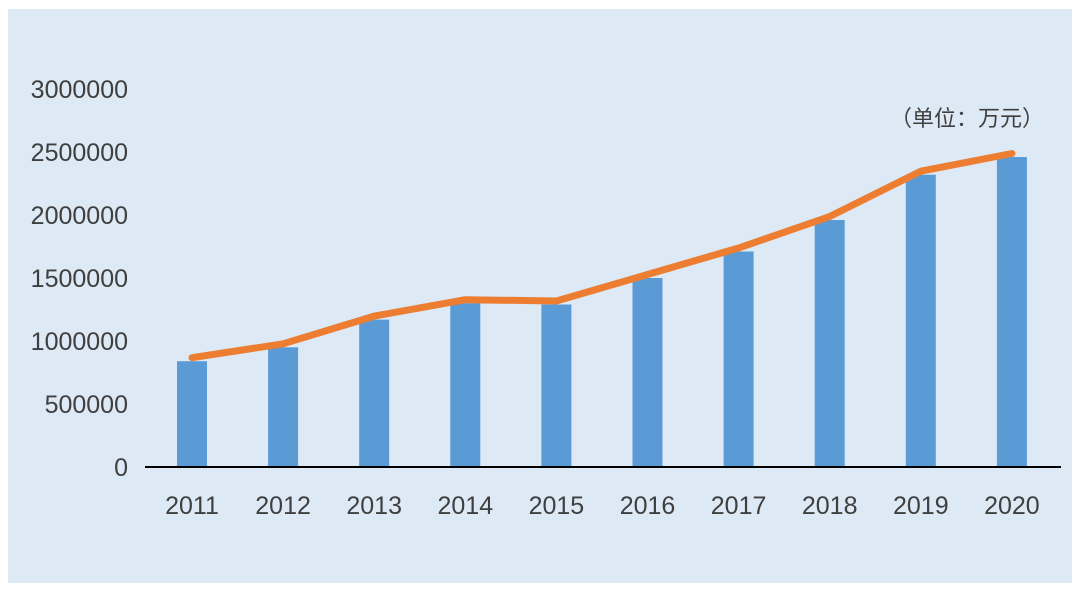 The width and height of the screenshot is (1080, 592). Describe the element at coordinates (79, 153) in the screenshot. I see `y-tick-label-2500000: 2500000` at that location.